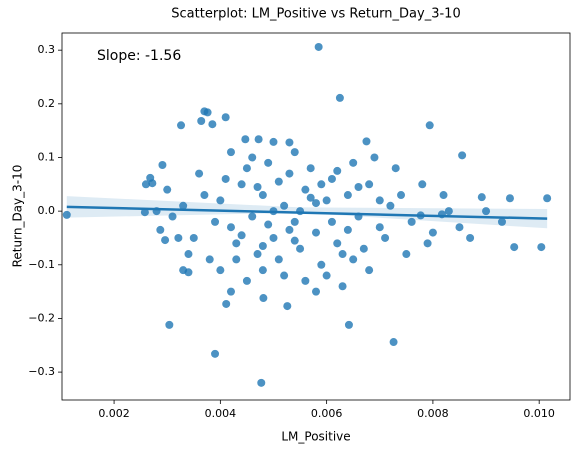 The image size is (579, 453). What do you see at coordinates (114, 413) in the screenshot?
I see `x-tick-label: 0.002` at bounding box center [114, 413].